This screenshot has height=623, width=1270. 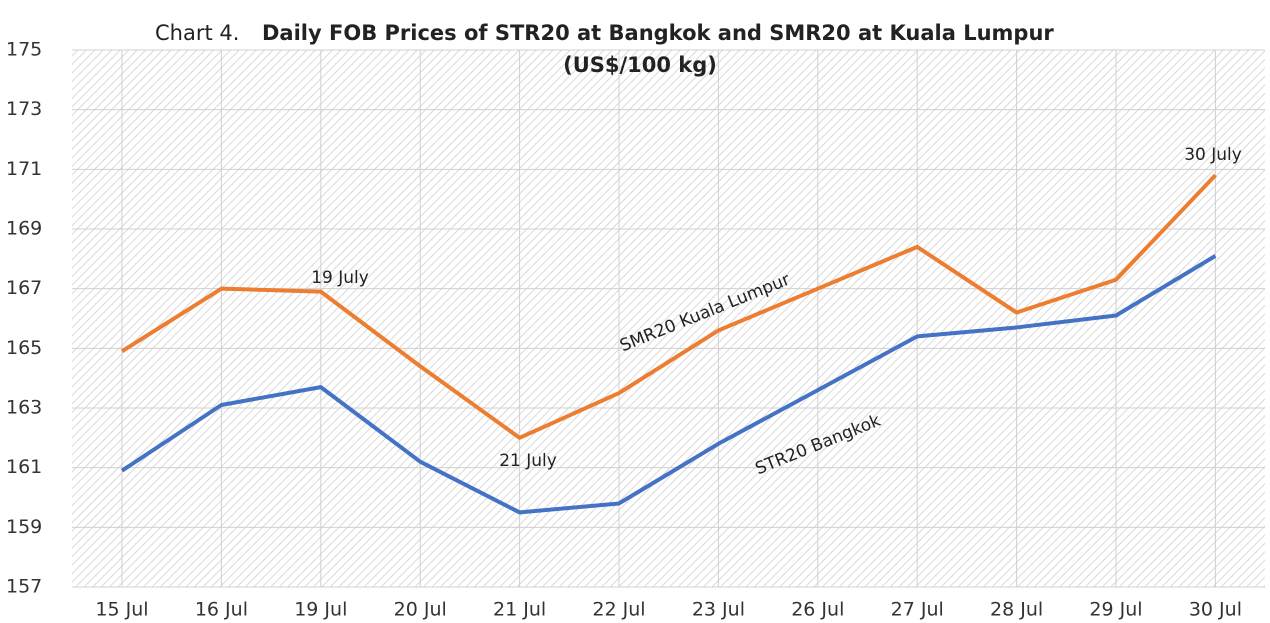 I want to click on x-tick-label: 28 Jul, so click(x=1016, y=610).